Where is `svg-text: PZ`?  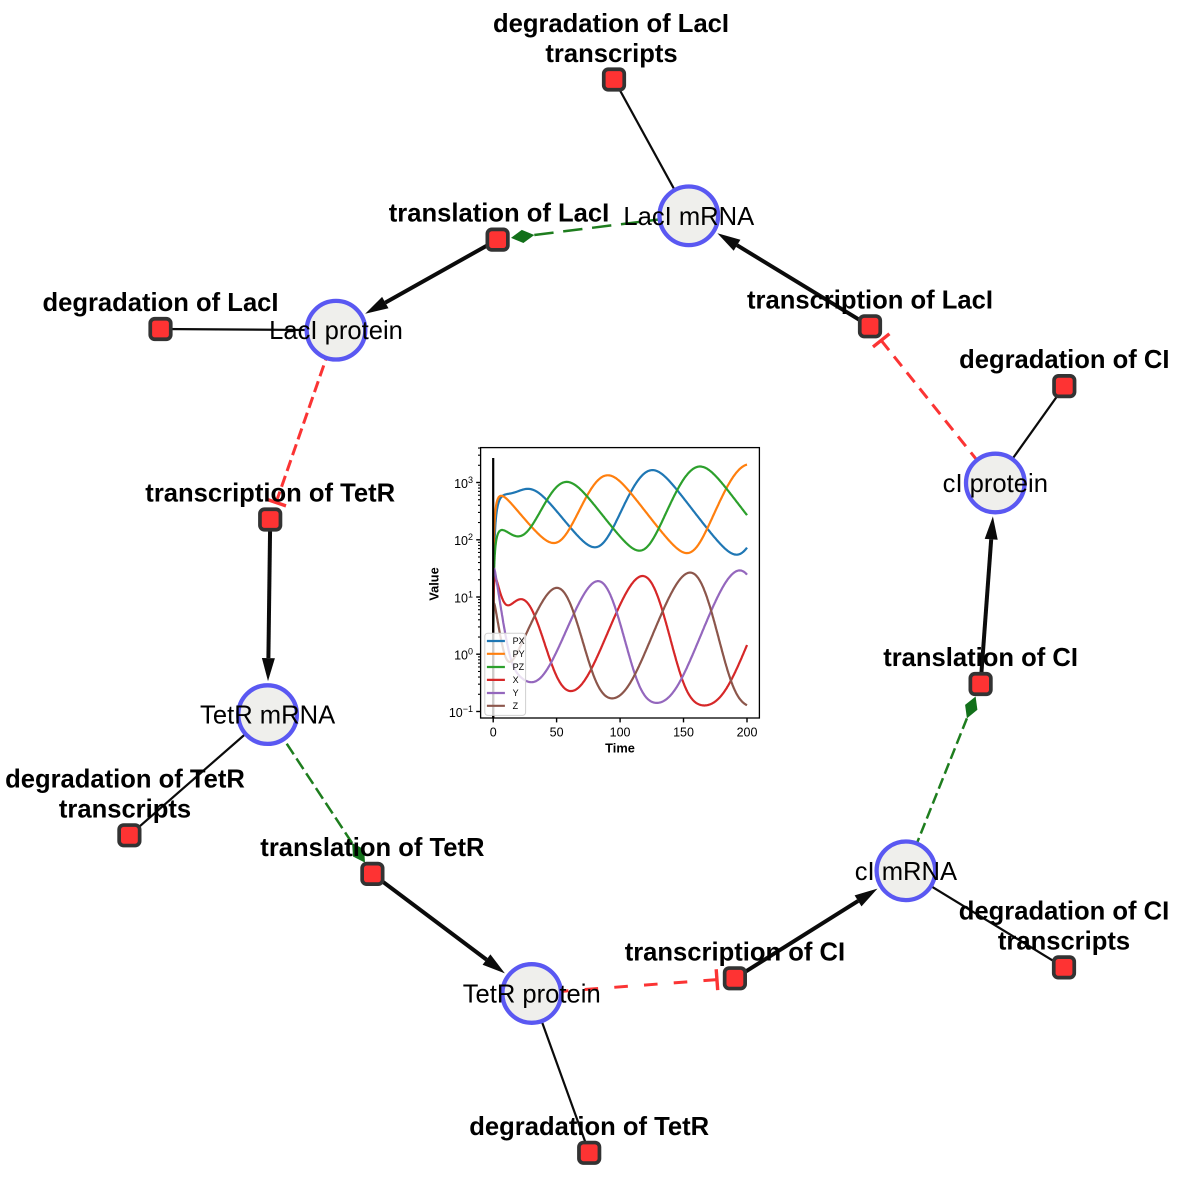
svg-text: PZ is located at coordinates (519, 667).